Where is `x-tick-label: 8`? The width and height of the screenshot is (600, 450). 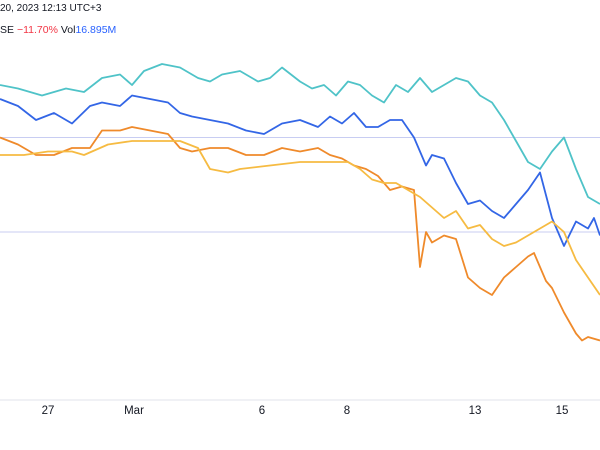
x-tick-label: 8 is located at coordinates (347, 411).